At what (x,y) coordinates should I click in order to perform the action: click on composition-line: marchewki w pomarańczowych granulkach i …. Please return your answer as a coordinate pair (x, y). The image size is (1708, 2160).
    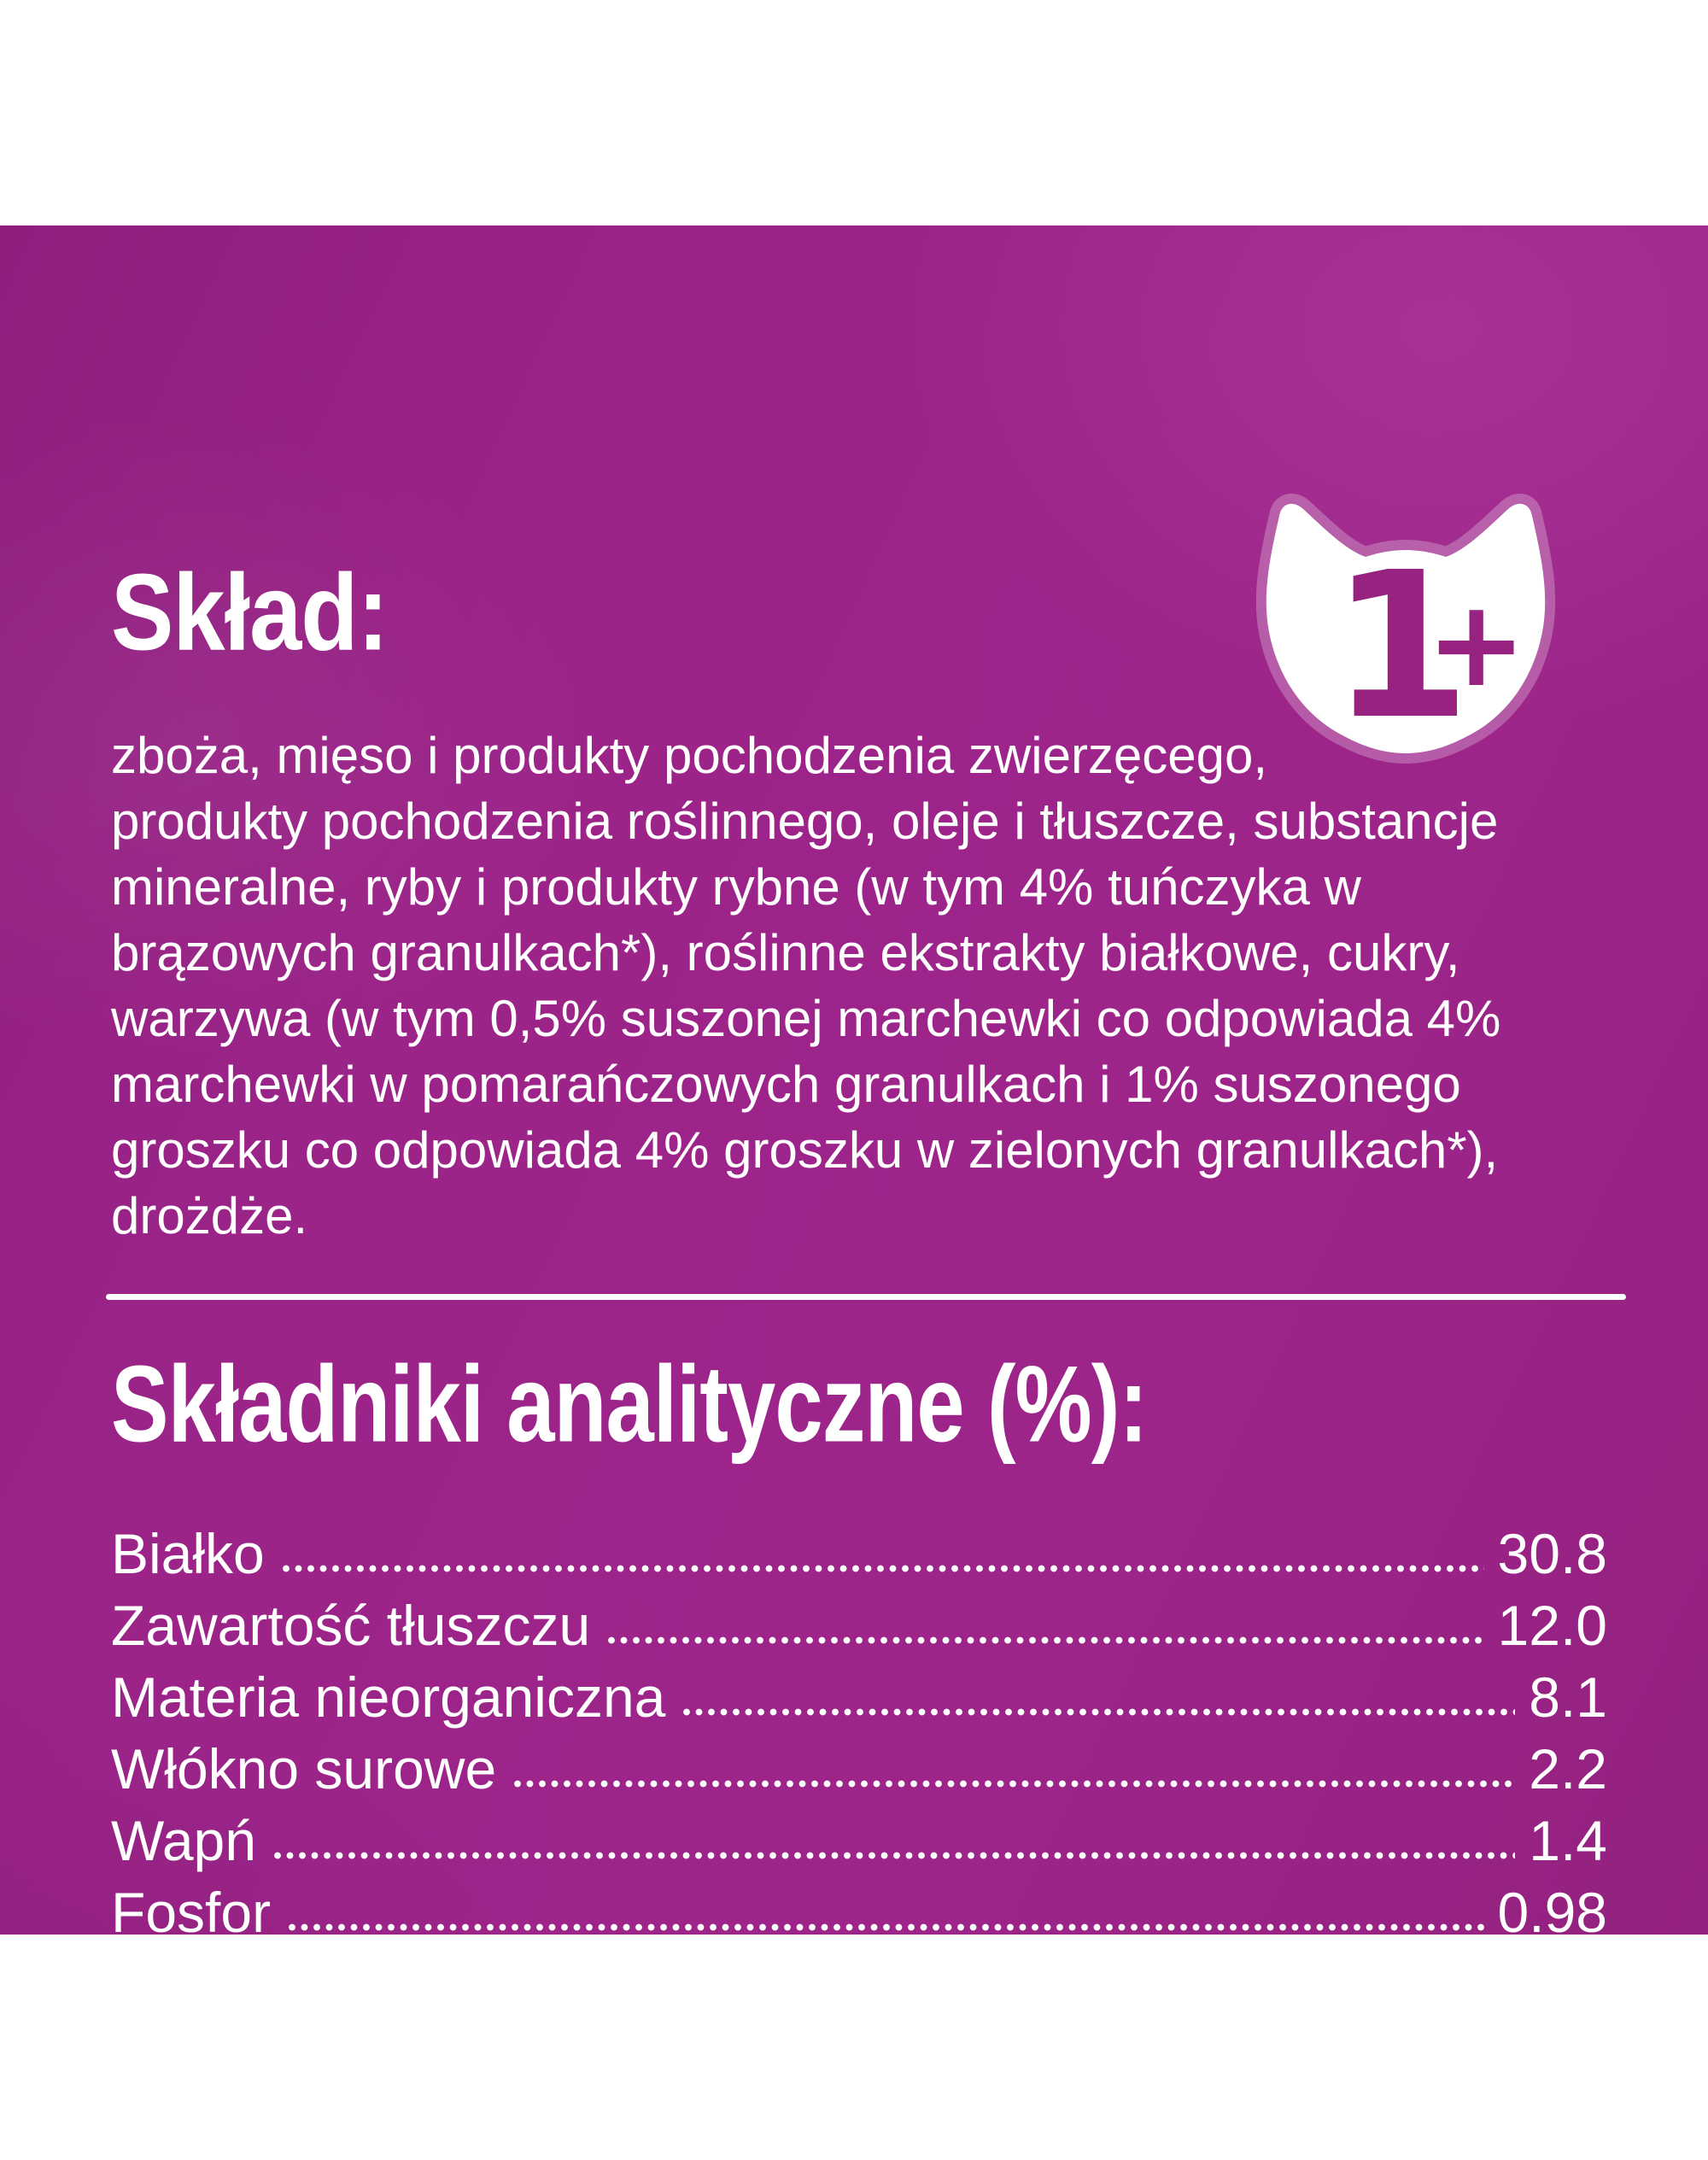
    Looking at the image, I should click on (786, 1084).